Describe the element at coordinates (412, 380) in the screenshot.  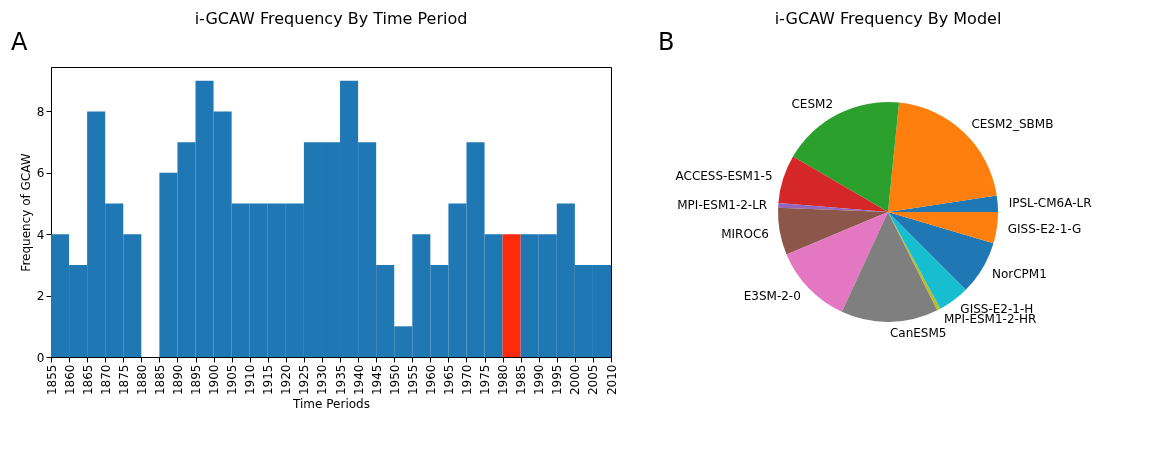
I see `x-tick-label: 1955` at that location.